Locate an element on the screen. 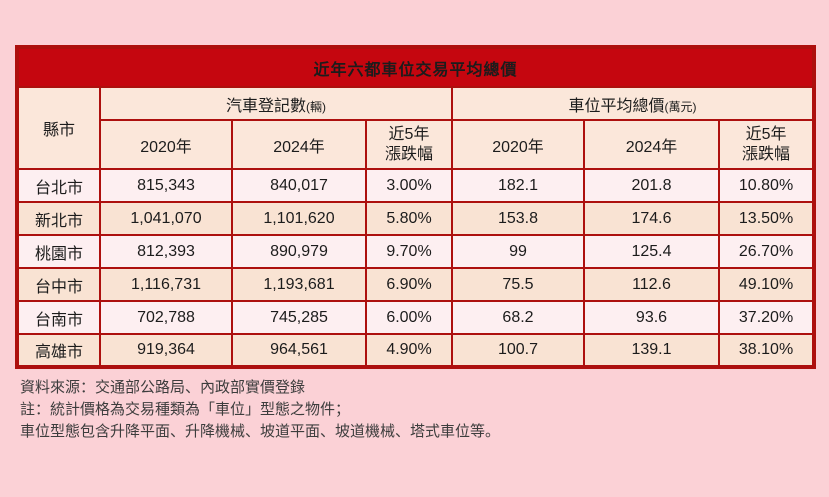 The image size is (829, 497). city-cell: 新北市 is located at coordinates (58, 218).